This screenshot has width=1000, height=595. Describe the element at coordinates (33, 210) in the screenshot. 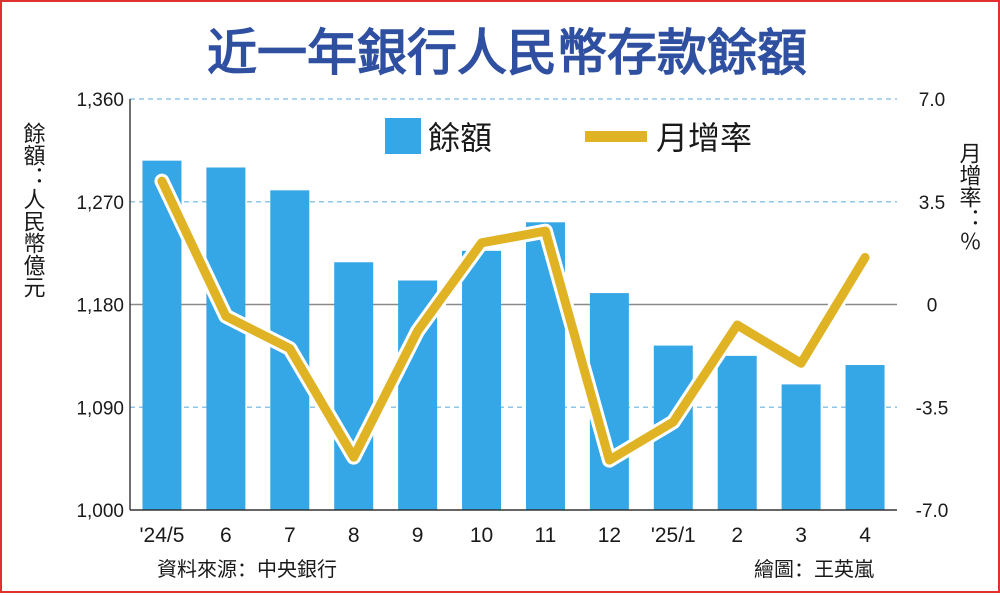

I see `y-axis-left-label: 餘額：人民幣億元` at that location.